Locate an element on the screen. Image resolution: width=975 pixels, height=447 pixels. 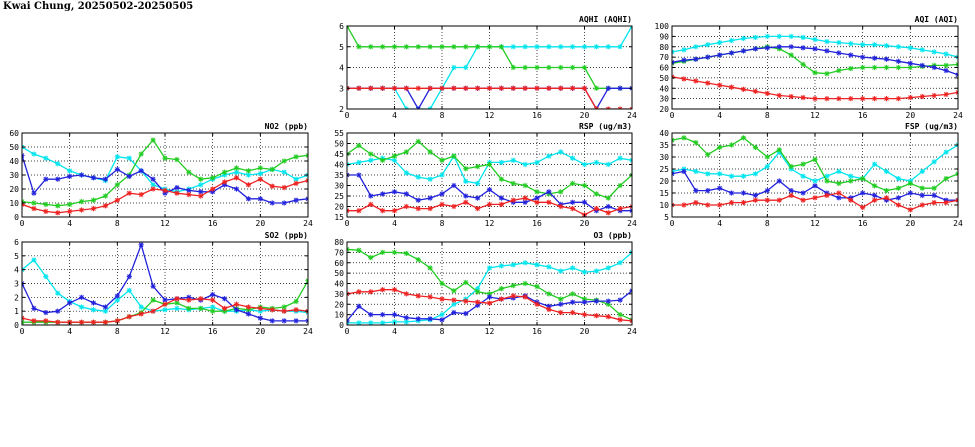
x-tick-label: 24 is located at coordinates (308, 331).